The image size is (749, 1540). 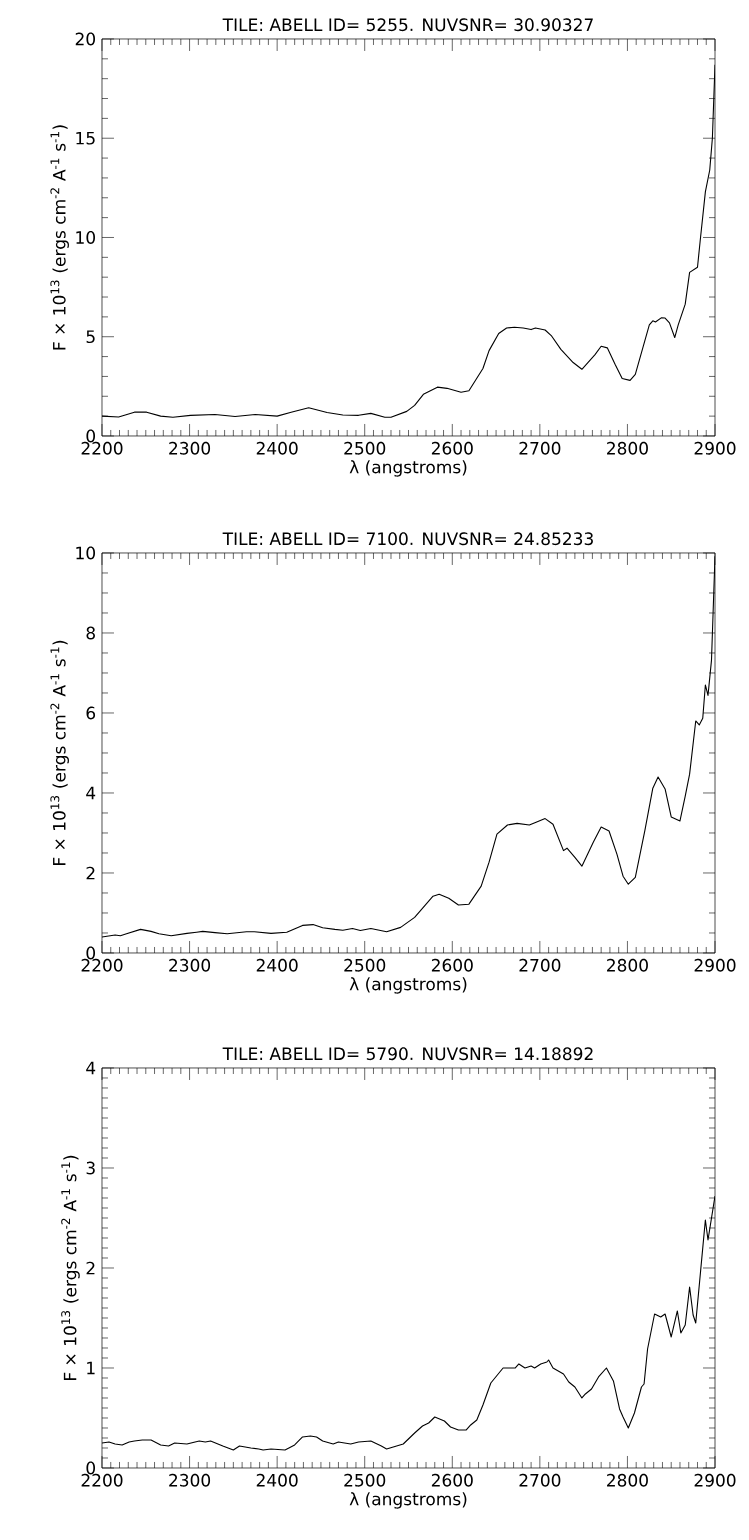 What do you see at coordinates (90, 633) in the screenshot?
I see `y-tick-label: 8` at bounding box center [90, 633].